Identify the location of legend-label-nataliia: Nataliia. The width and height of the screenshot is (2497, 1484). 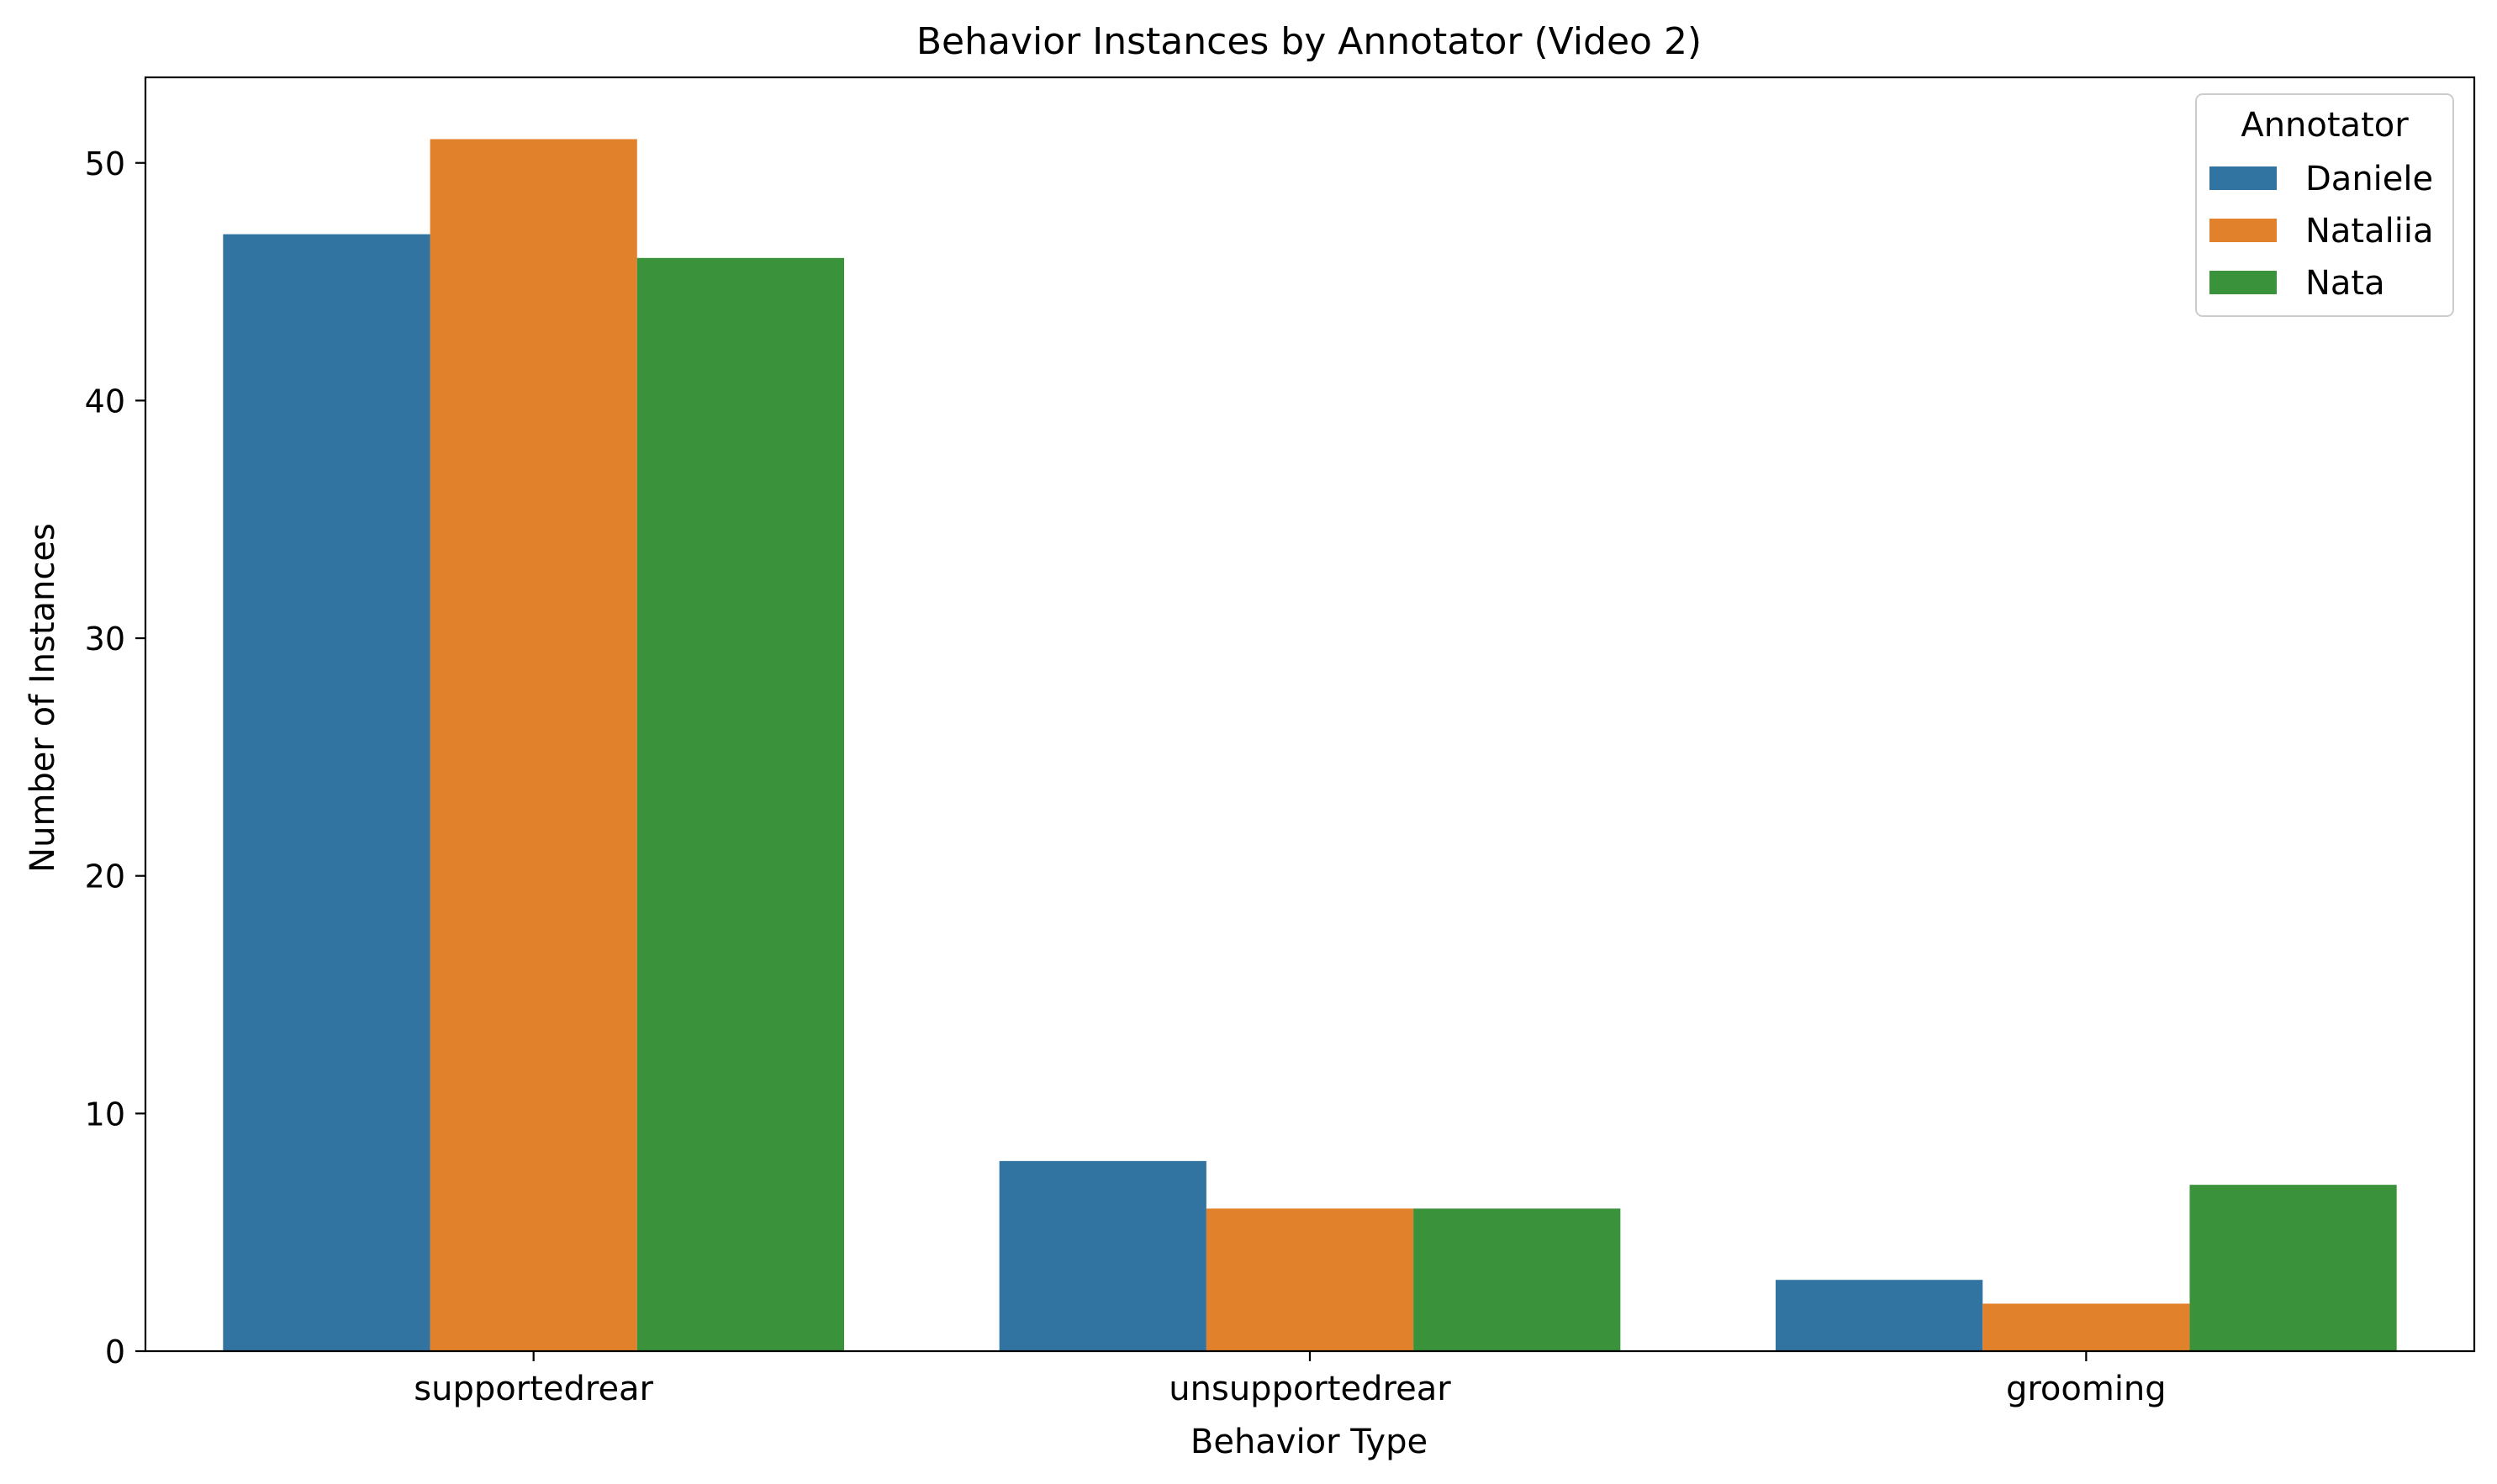
(2369, 232).